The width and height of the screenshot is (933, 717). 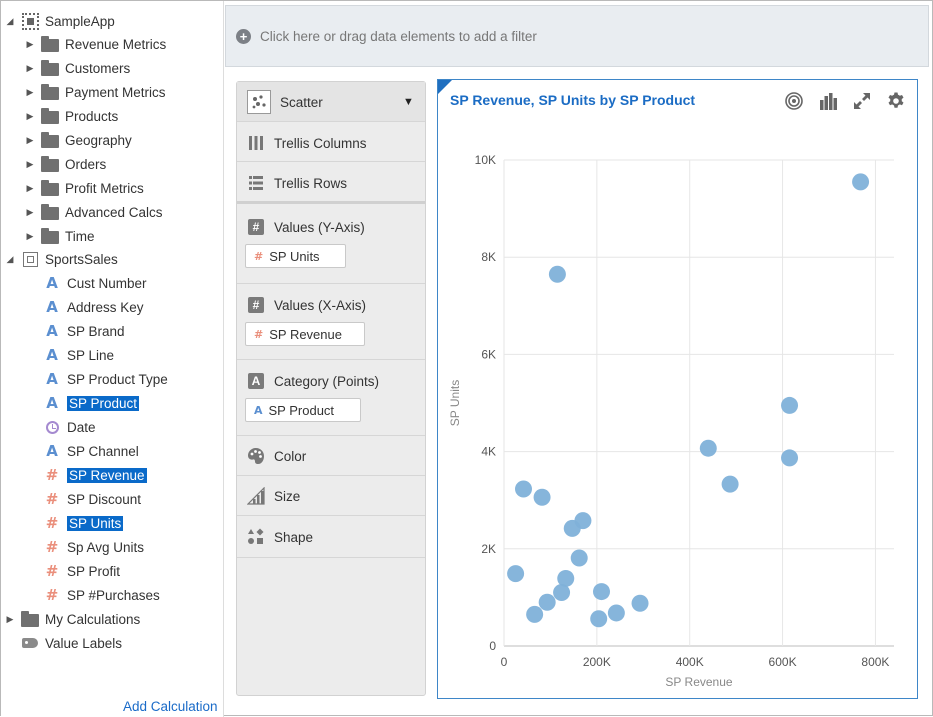 What do you see at coordinates (84, 188) in the screenshot?
I see `tree-folder: ▶ Profit Metrics` at bounding box center [84, 188].